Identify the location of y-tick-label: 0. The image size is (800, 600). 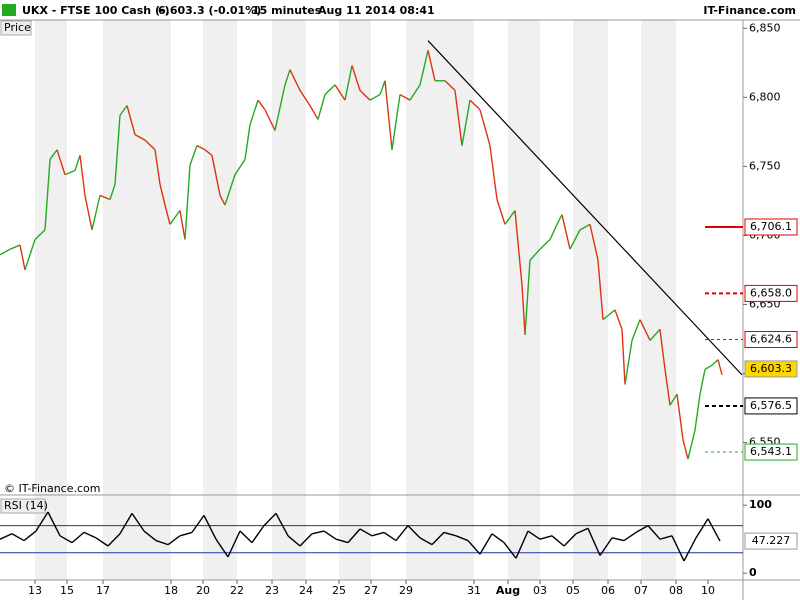
(753, 572).